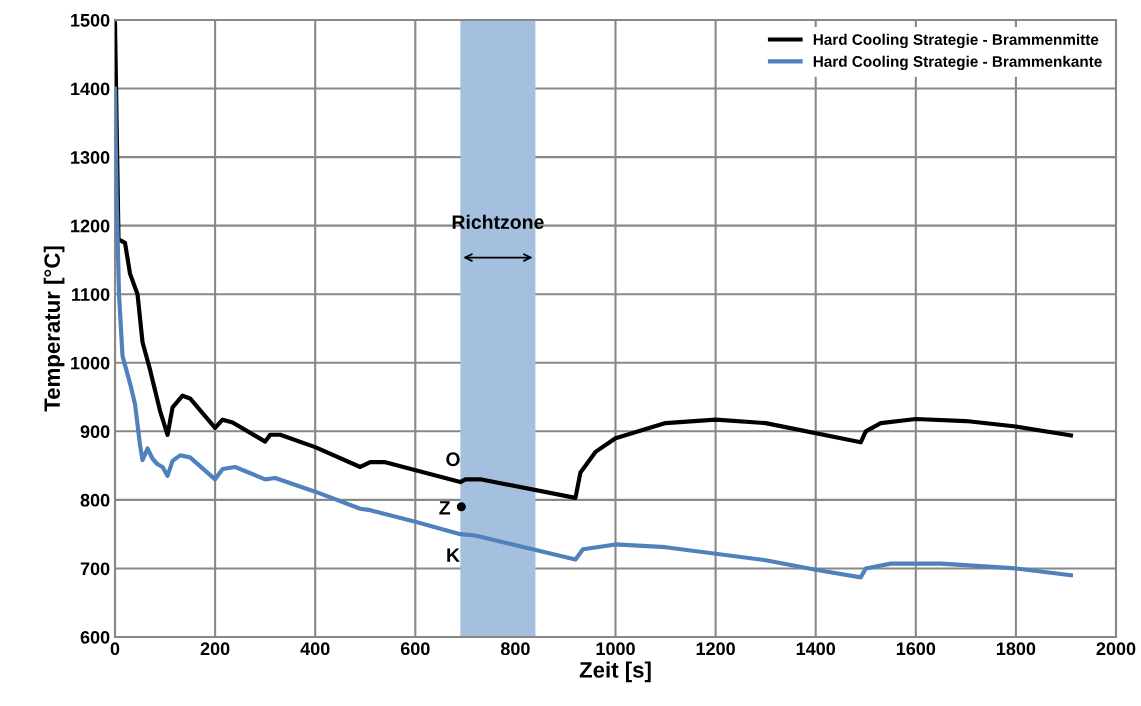  Describe the element at coordinates (715, 649) in the screenshot. I see `x-tick-label: 1200` at that location.